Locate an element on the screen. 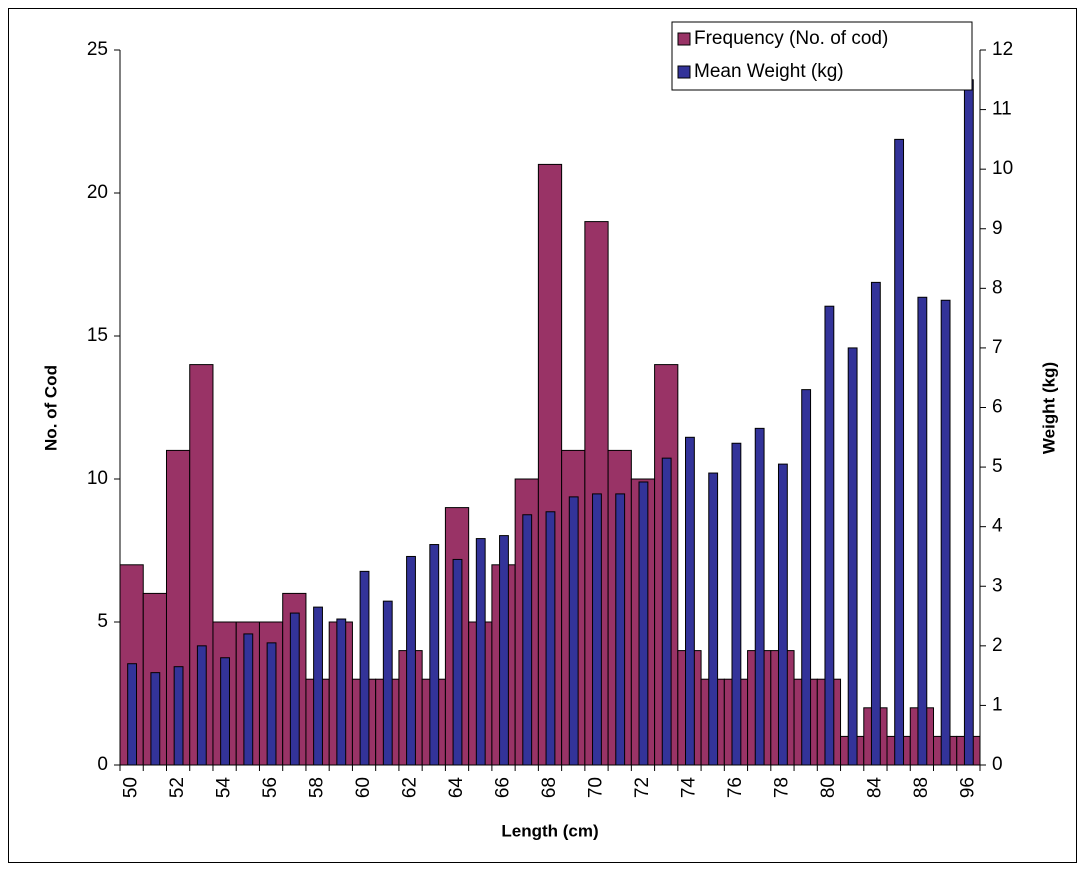 The height and width of the screenshot is (871, 1085). y2-tick-label: 7 is located at coordinates (997, 347).